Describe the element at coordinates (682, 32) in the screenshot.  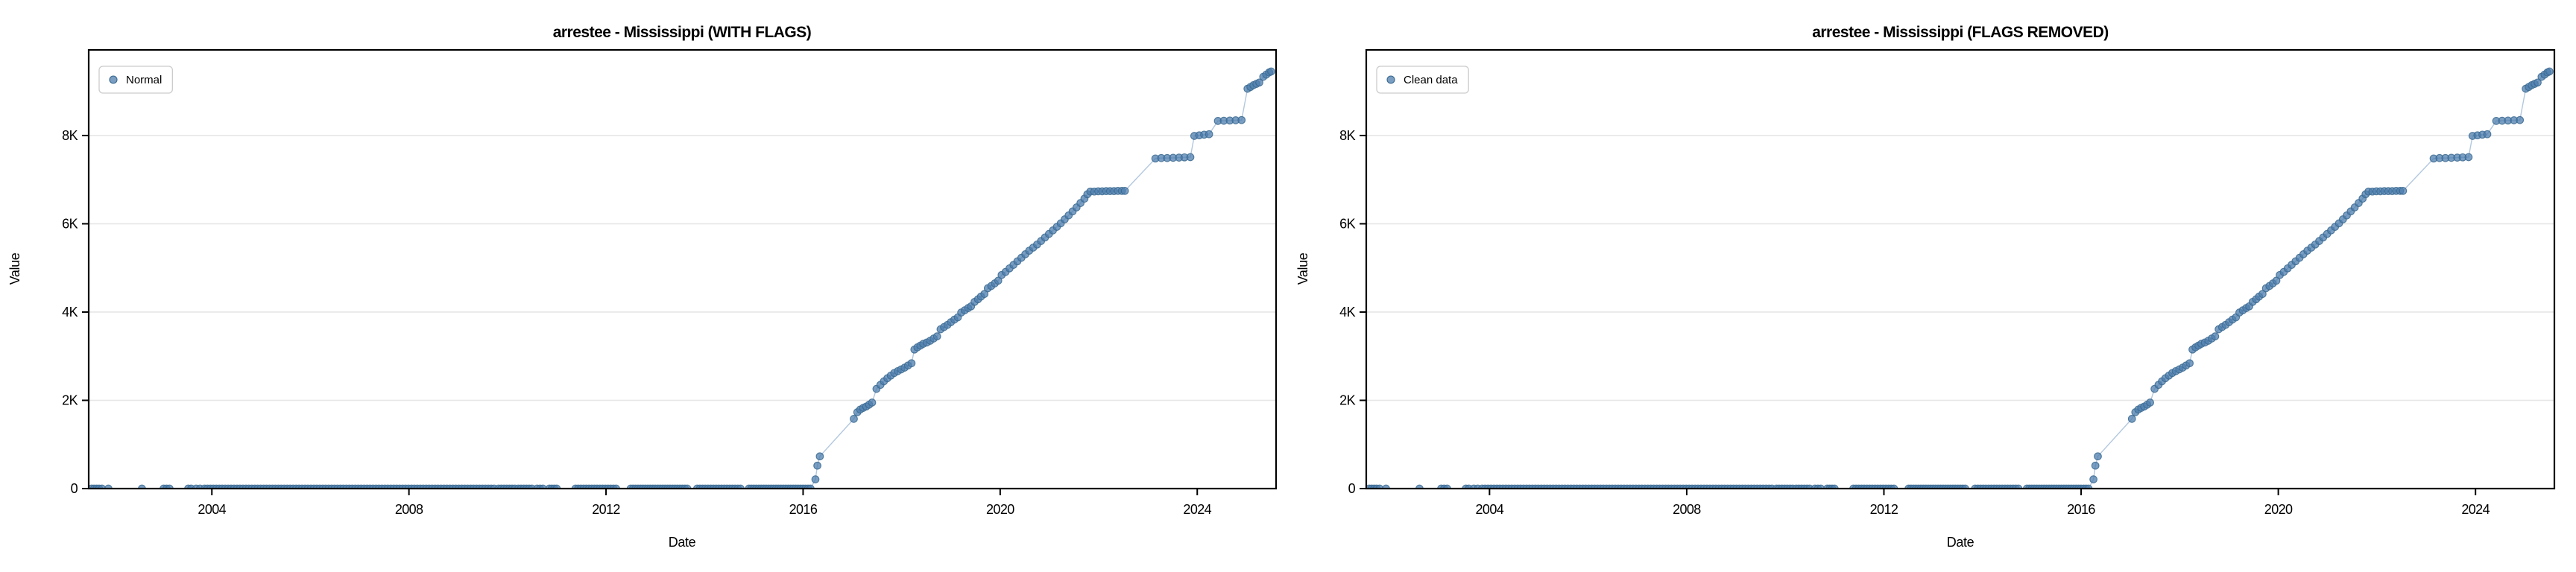
I see `chart-title: arrestee - Mississippi (WITH FLAGS)` at that location.